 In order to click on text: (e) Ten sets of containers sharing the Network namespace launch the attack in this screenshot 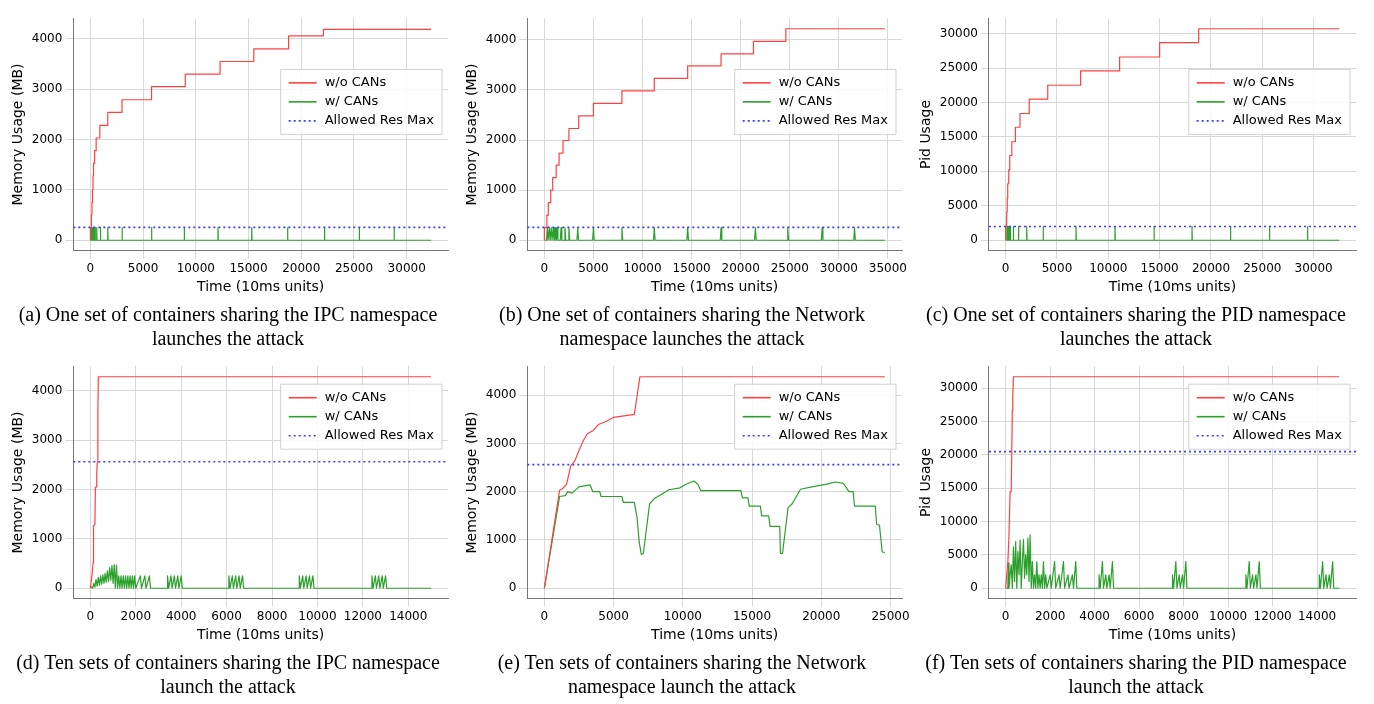, I will do `click(682, 675)`.